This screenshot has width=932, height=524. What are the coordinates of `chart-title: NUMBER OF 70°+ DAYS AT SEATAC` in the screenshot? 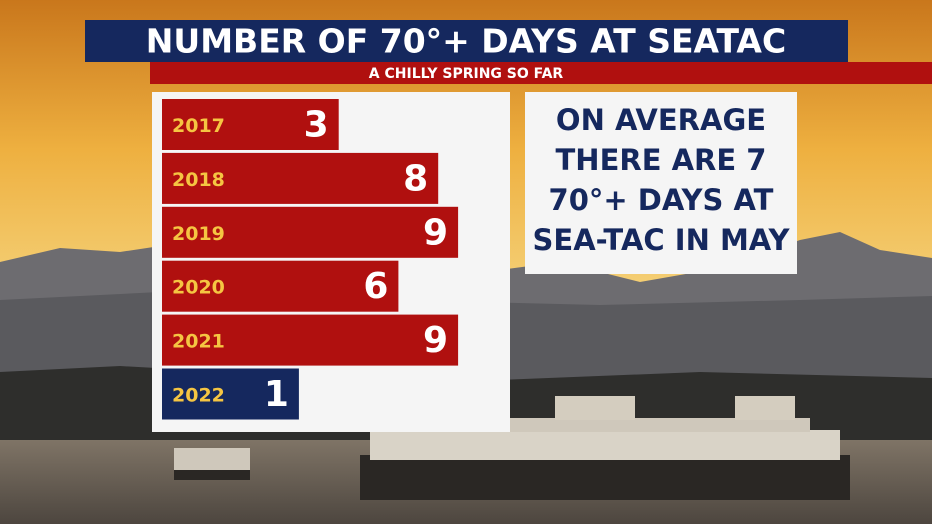 It's located at (466, 41).